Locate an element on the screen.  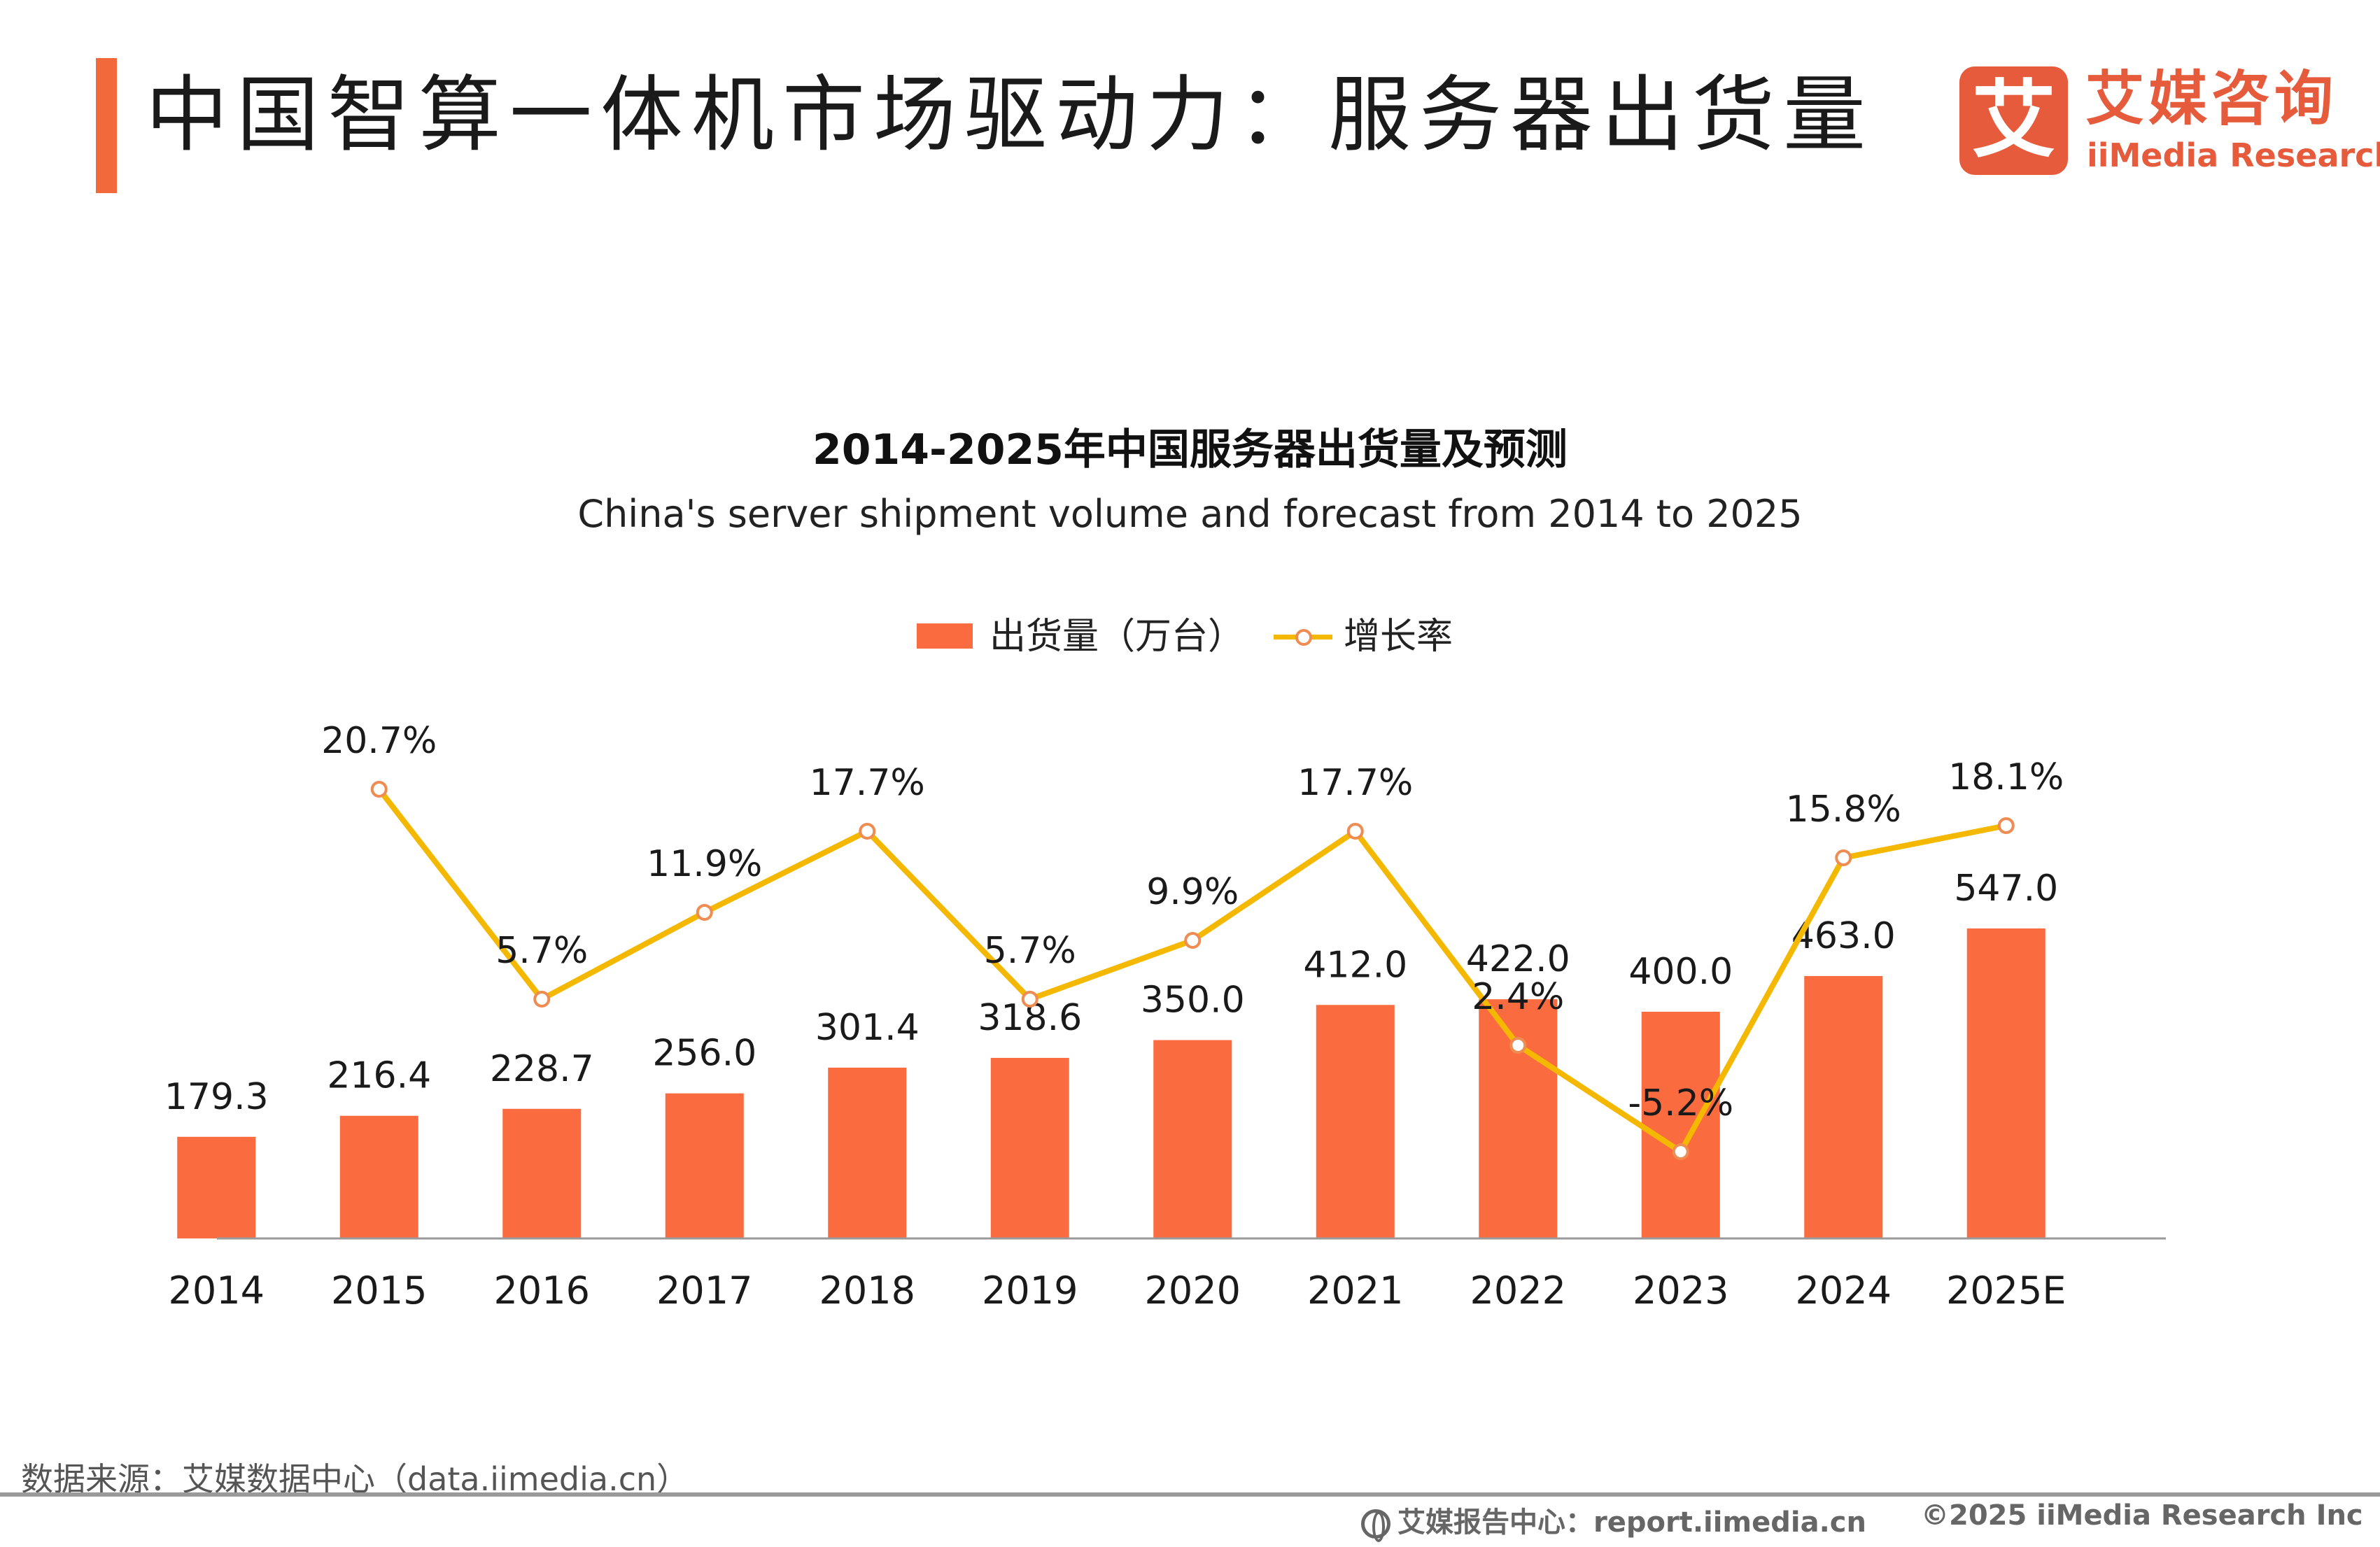
growth-label-2023: -5.2% is located at coordinates (1680, 1103).